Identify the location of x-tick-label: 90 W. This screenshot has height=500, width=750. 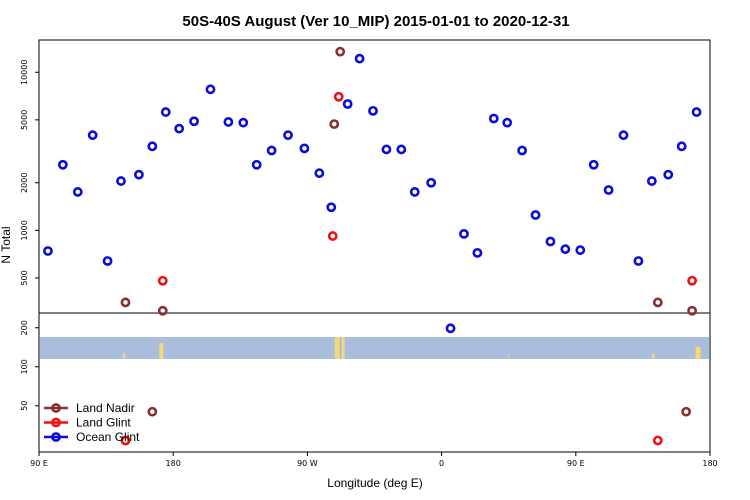
(307, 463).